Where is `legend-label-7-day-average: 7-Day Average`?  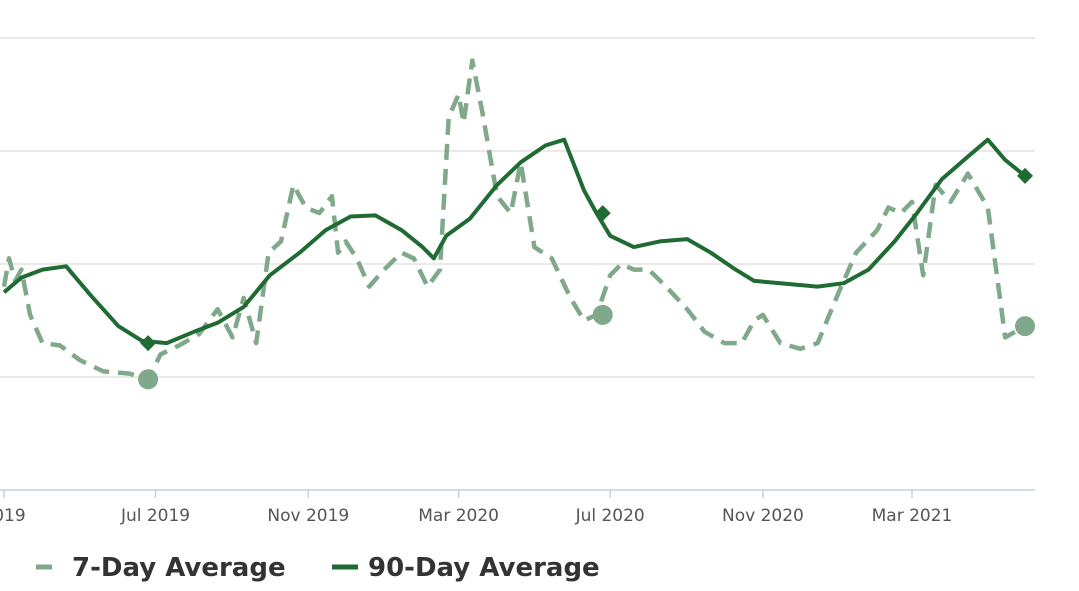
legend-label-7-day-average: 7-Day Average is located at coordinates (179, 568).